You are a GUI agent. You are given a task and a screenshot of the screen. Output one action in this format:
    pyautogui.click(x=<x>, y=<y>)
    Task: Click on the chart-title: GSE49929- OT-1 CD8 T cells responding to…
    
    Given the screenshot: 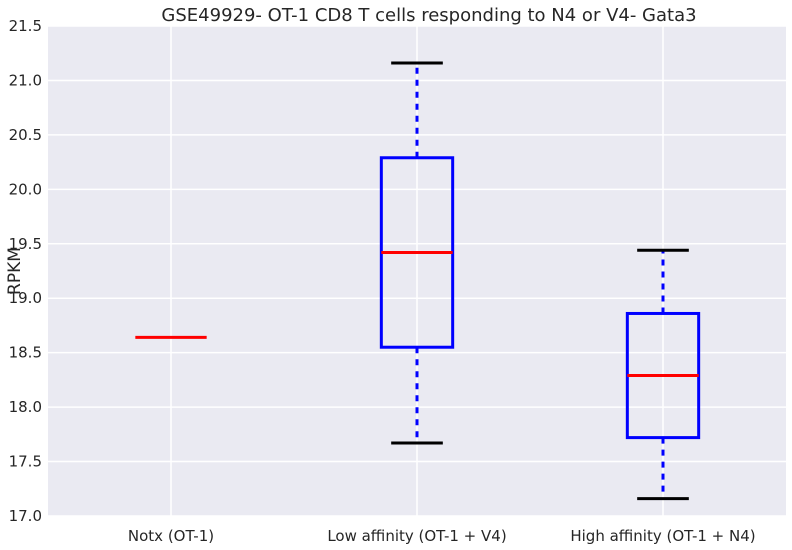 What is the action you would take?
    pyautogui.click(x=428, y=15)
    